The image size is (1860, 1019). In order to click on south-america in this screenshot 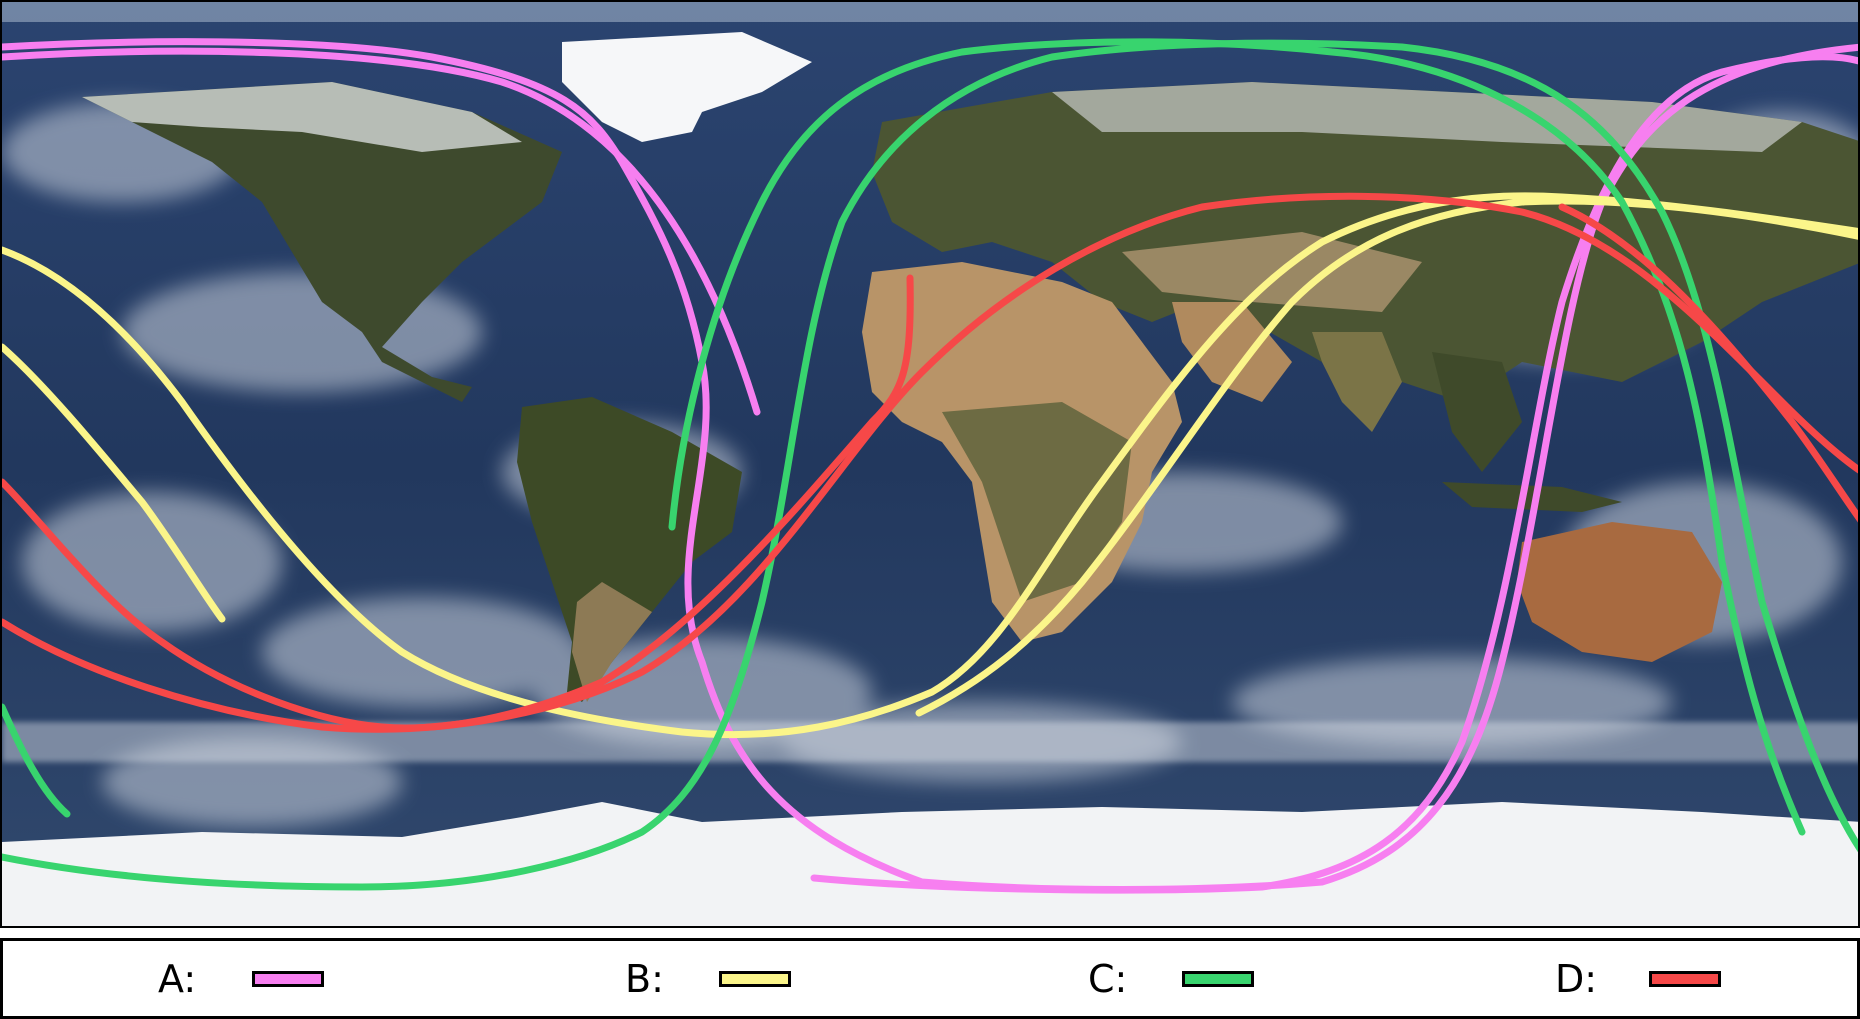, I will do `click(629, 549)`.